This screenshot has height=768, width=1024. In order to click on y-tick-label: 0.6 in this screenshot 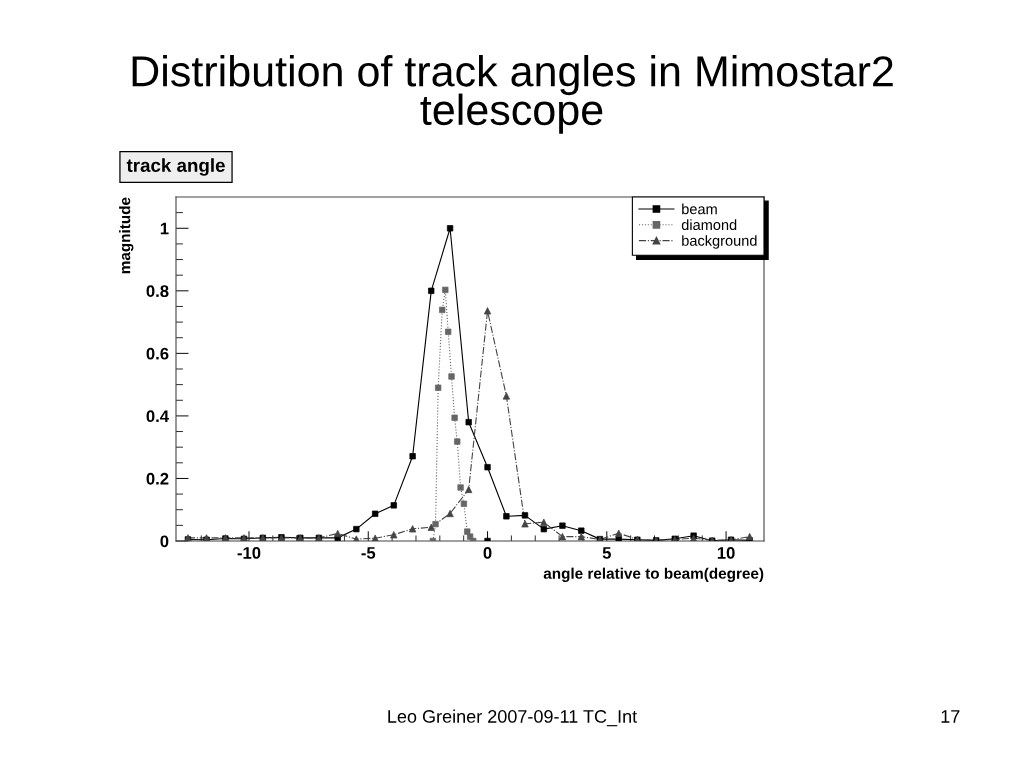, I will do `click(157, 353)`.